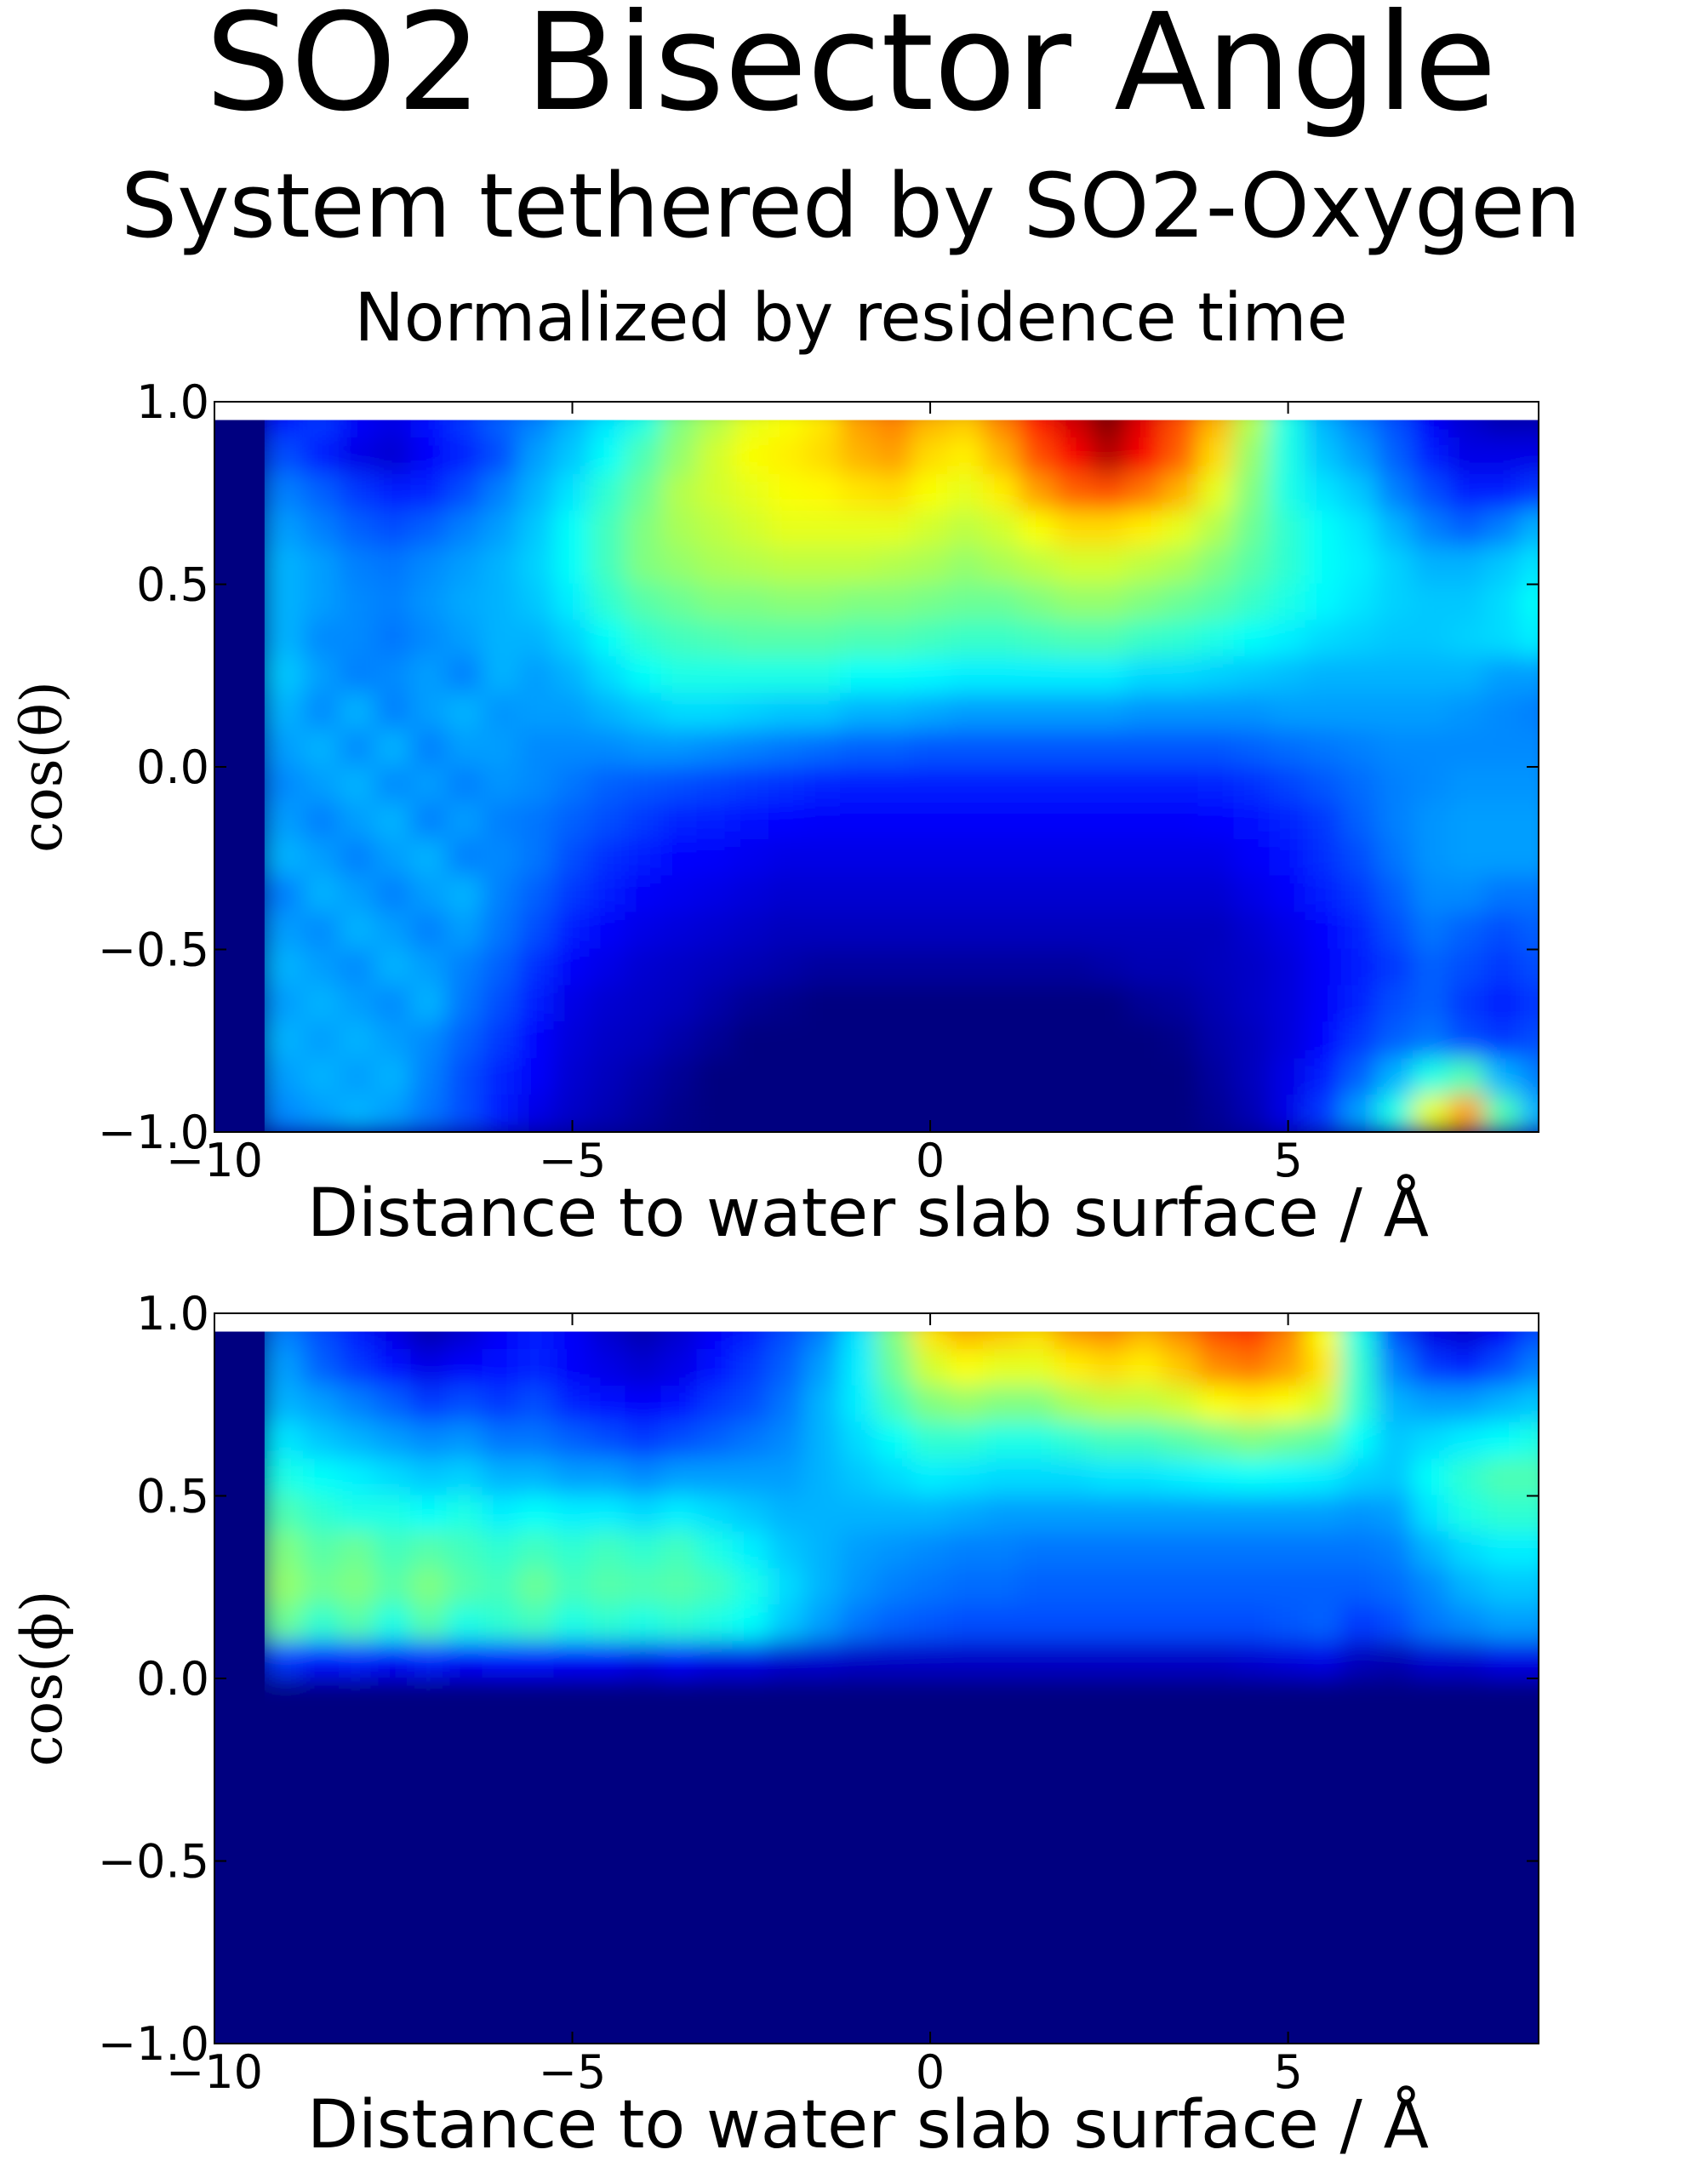 The height and width of the screenshot is (2184, 1702). What do you see at coordinates (851, 206) in the screenshot?
I see `figure-subtitle: System tethered by SO2-Oxygen` at bounding box center [851, 206].